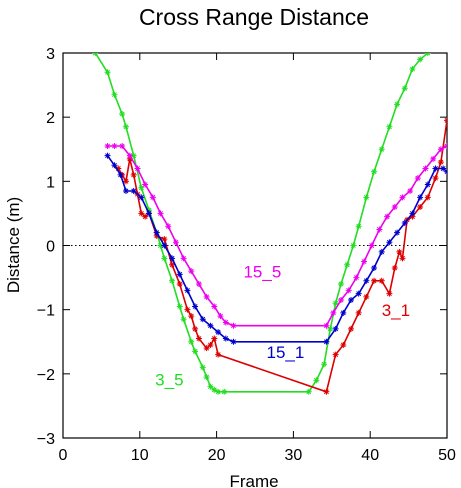  Describe the element at coordinates (50, 54) in the screenshot. I see `y-tick-label: 3` at that location.